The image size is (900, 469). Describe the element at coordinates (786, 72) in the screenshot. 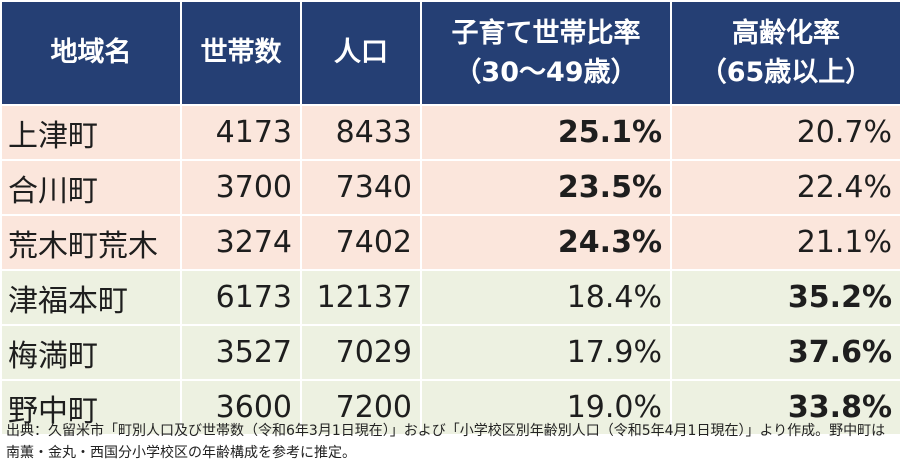

I see `header-elderly-ratio-line2: （65歳以上）` at that location.